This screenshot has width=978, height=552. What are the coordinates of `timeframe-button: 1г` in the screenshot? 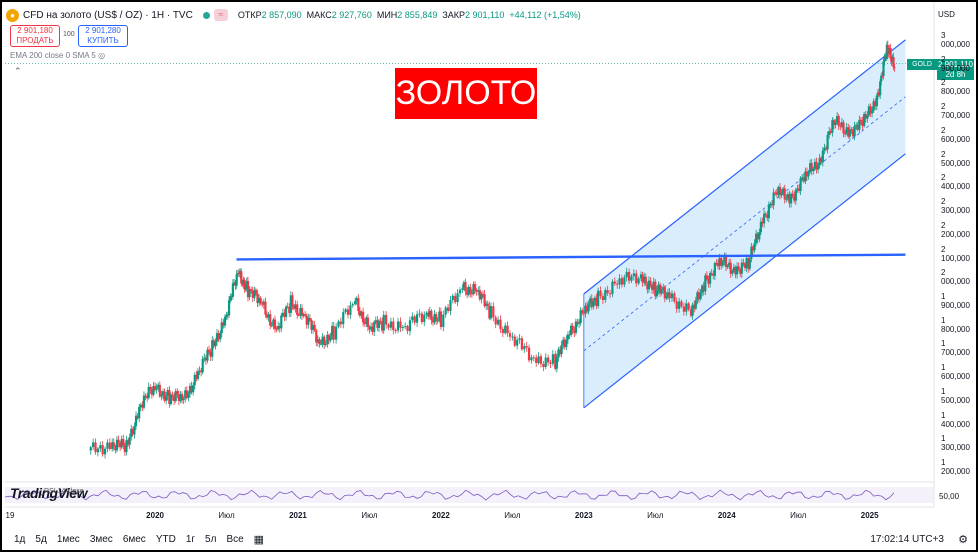 It's located at (190, 539).